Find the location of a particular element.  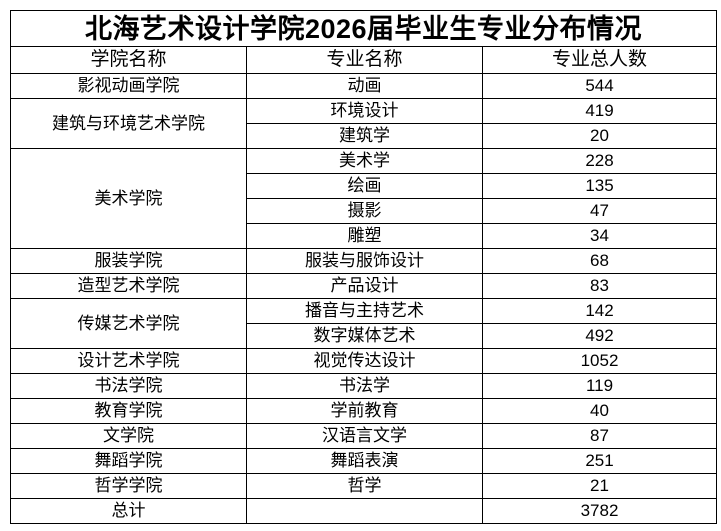

table-row: 绘画 135 is located at coordinates (364, 186).